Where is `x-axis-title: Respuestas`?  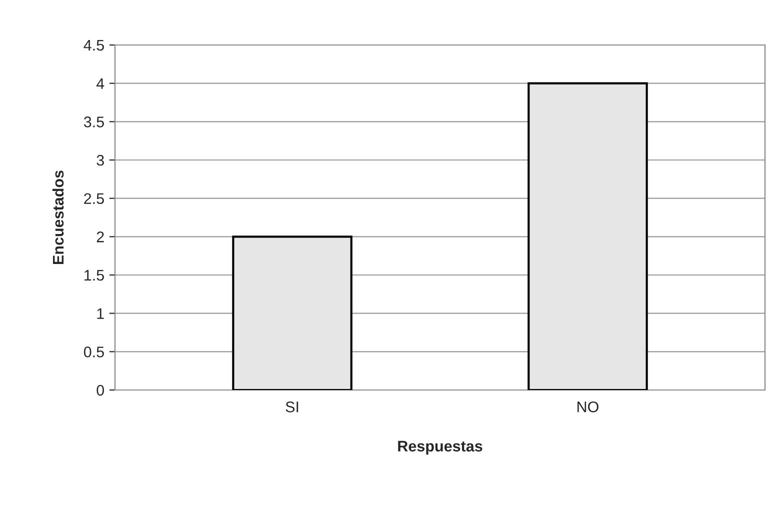 x-axis-title: Respuestas is located at coordinates (440, 447).